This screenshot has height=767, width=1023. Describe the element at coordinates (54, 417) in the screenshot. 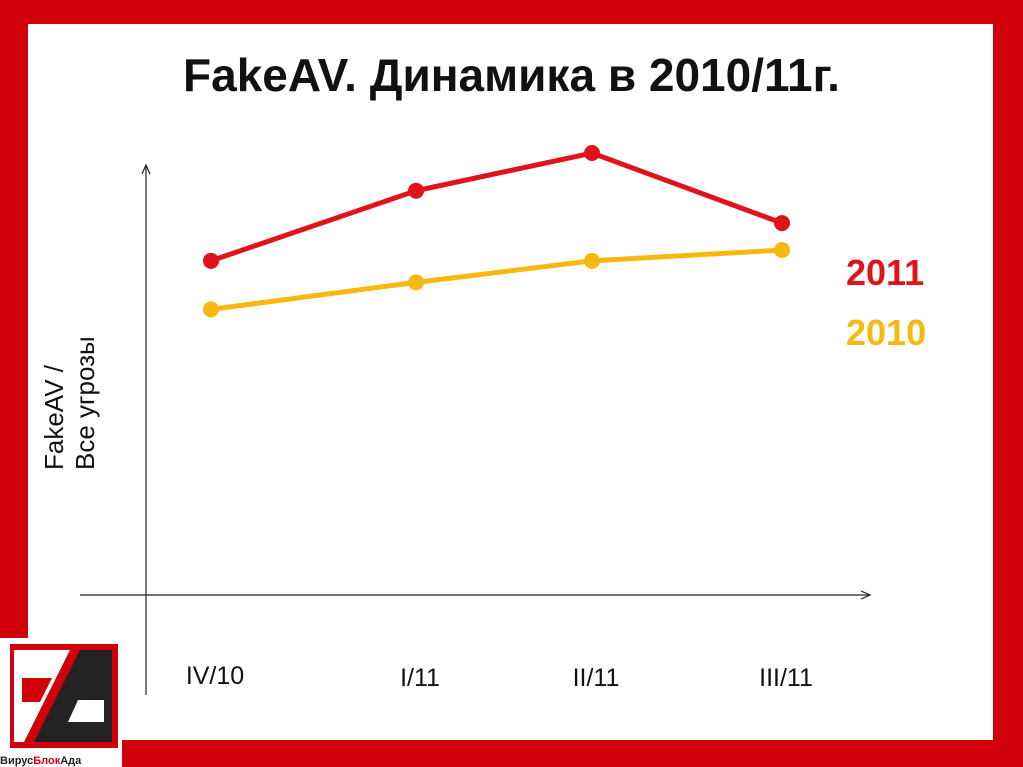

I see `y-axis-label-line1: FakeAV /` at that location.